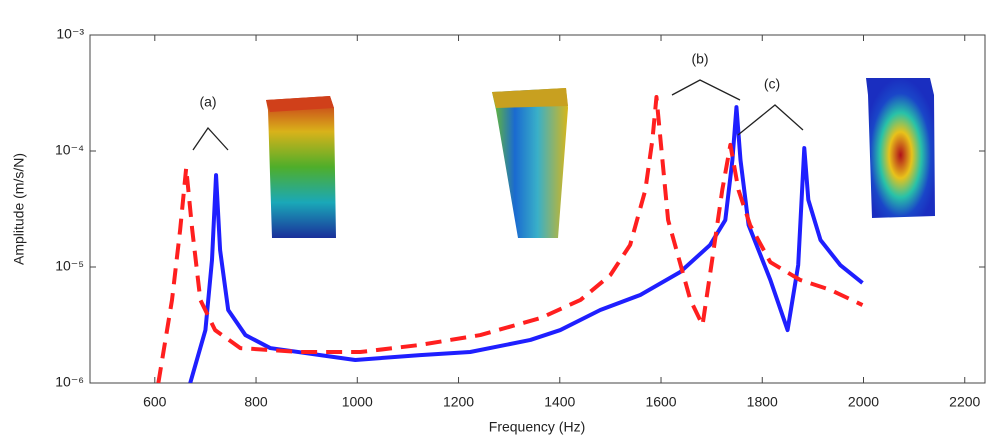 The height and width of the screenshot is (442, 992). Describe the element at coordinates (69, 382) in the screenshot. I see `y-tick-label: 10⁻⁶` at that location.